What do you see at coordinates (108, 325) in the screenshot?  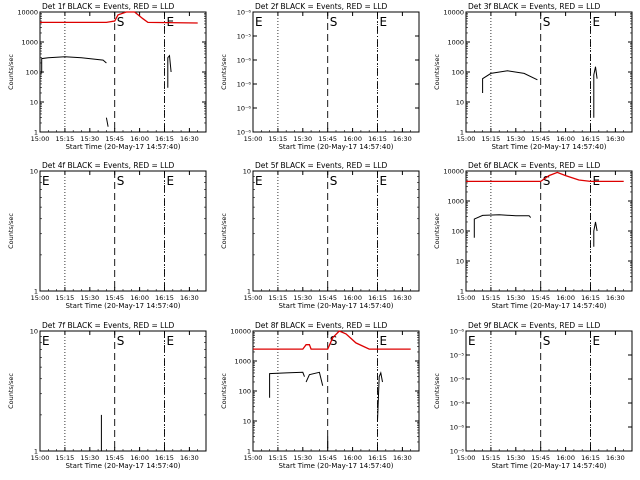 I see `panel-title: Det 7f BLACK = Events, RED = LLD` at bounding box center [108, 325].